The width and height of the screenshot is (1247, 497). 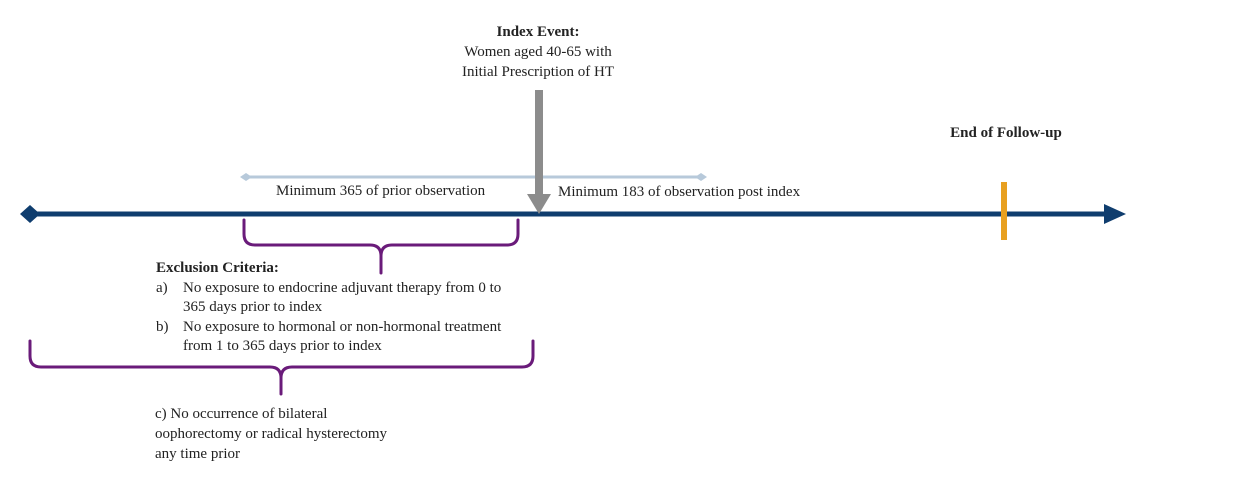 I want to click on exclusion-brace-short, so click(x=381, y=246).